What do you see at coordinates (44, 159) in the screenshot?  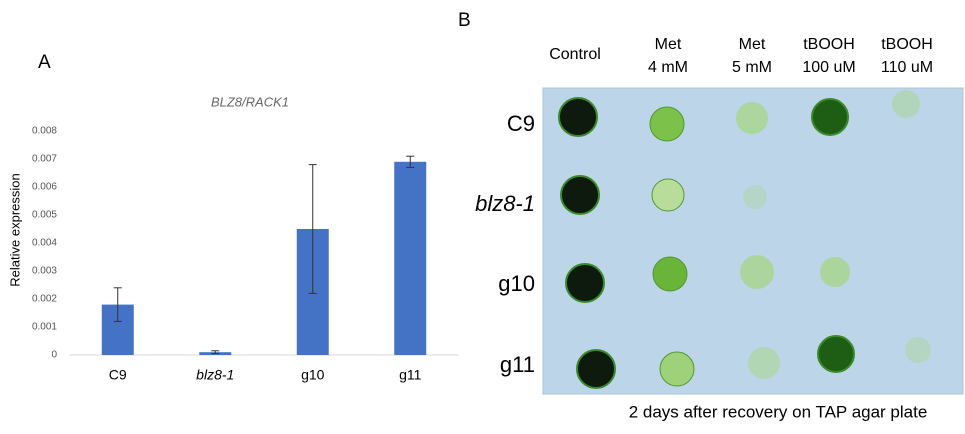 I see `y-tick-label: 0.007` at bounding box center [44, 159].